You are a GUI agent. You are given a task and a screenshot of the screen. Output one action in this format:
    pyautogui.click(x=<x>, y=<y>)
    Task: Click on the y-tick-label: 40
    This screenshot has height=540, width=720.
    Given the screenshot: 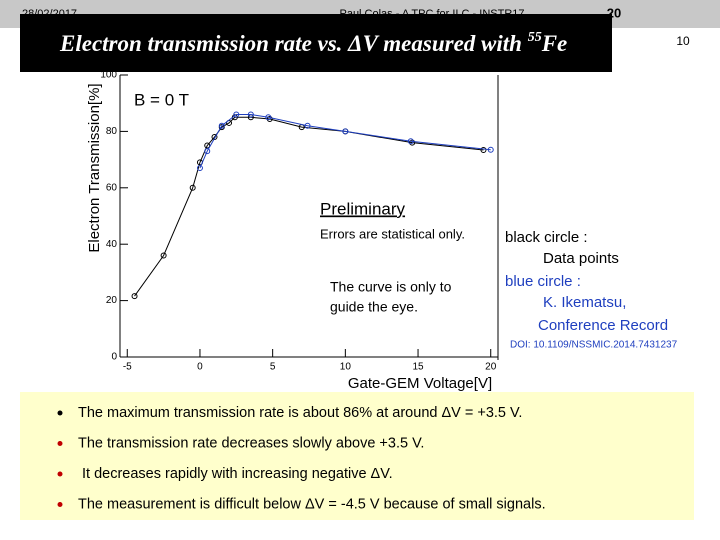 What is the action you would take?
    pyautogui.click(x=112, y=244)
    